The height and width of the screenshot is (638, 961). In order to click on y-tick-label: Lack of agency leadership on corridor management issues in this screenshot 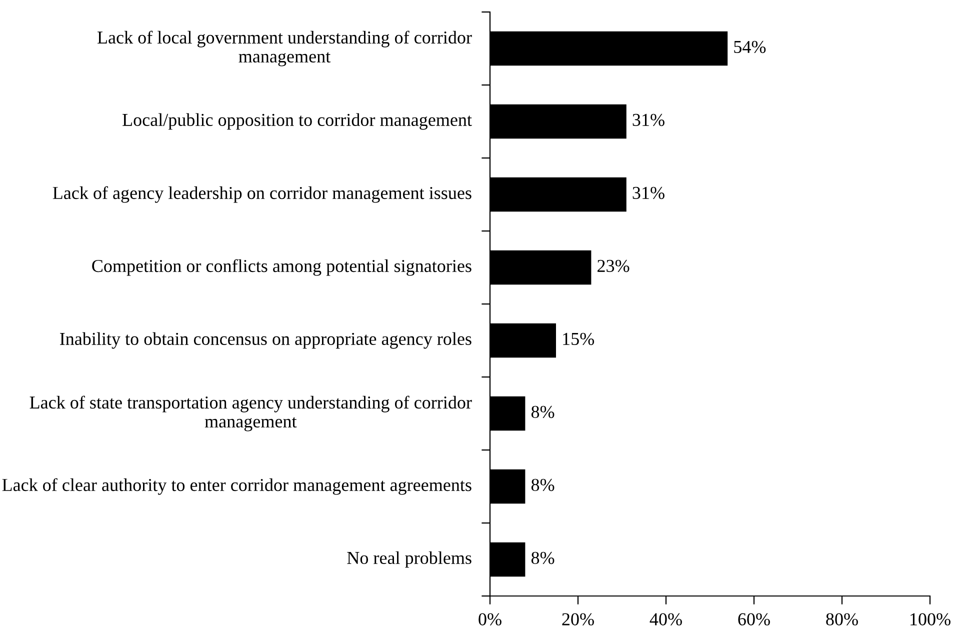, I will do `click(262, 194)`.